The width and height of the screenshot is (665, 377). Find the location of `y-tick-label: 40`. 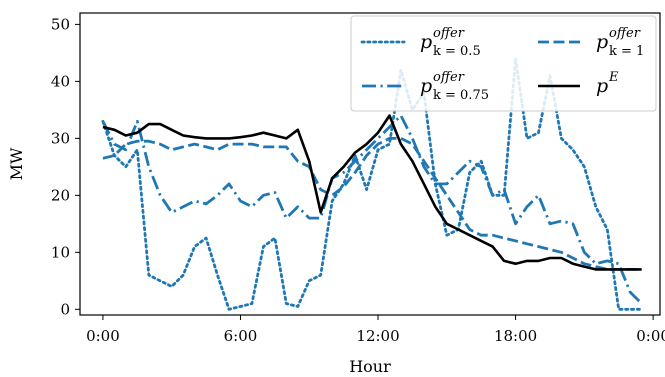

y-tick-label: 40 is located at coordinates (60, 81).